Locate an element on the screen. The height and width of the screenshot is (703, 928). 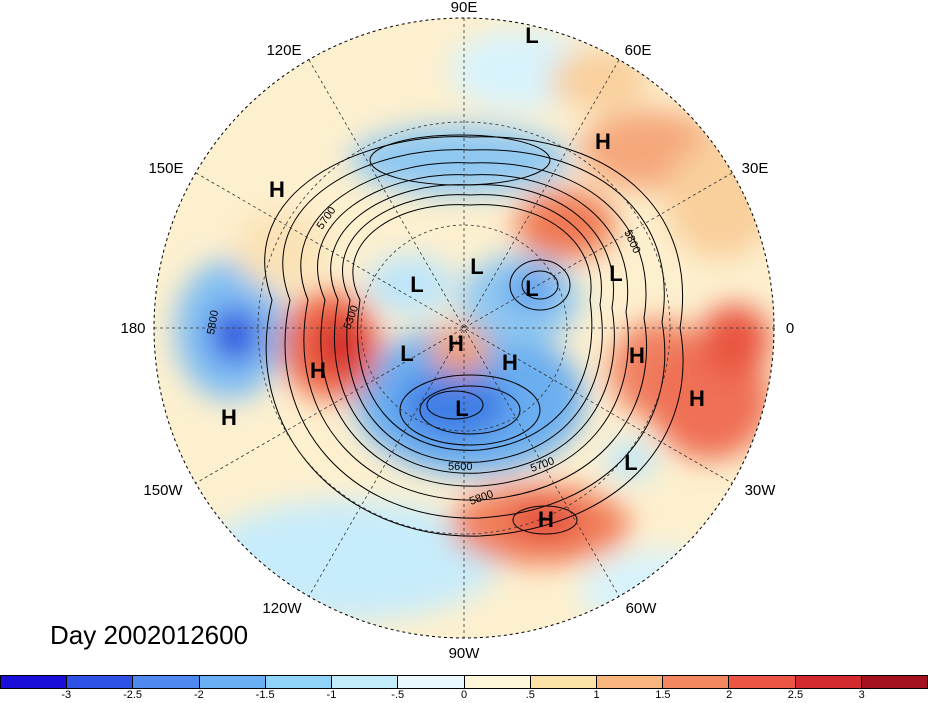
colorbar-tick-labels: -3 -2.5 -2 -1.5 -1 -.5 0 .5 1 1.5 2 2.5 3 is located at coordinates (464, 696).